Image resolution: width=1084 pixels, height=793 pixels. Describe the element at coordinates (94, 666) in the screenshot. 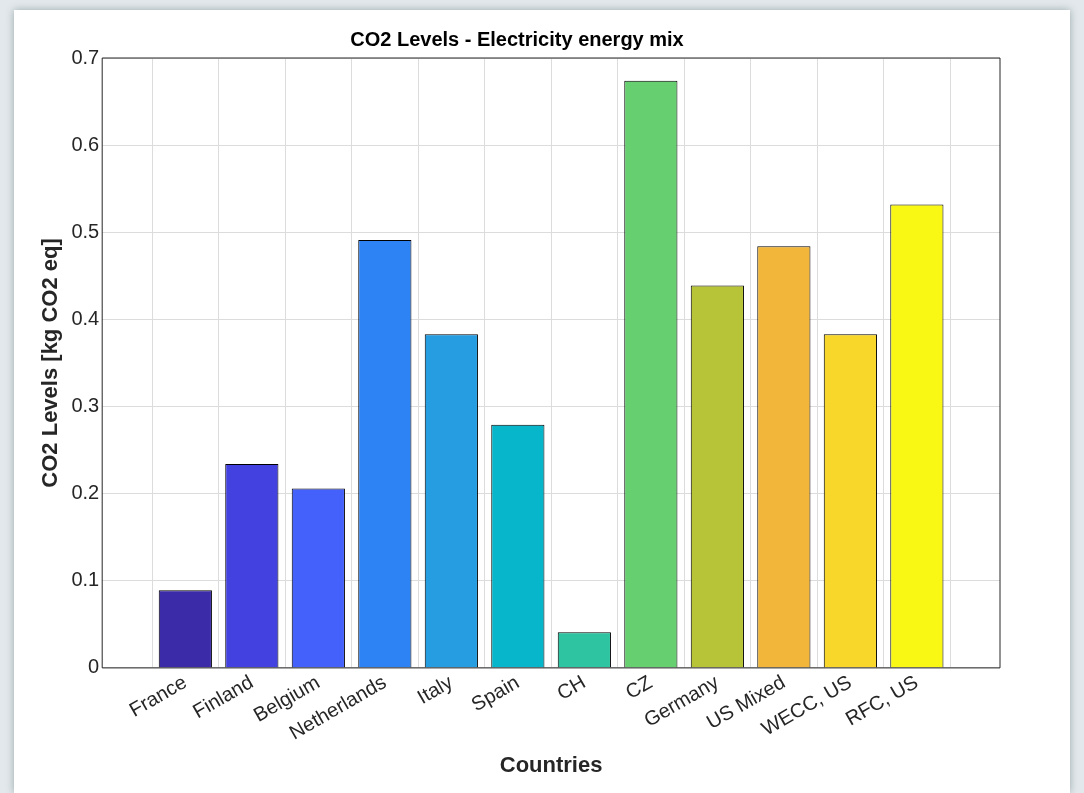

I see `y-tick-label: 0` at that location.